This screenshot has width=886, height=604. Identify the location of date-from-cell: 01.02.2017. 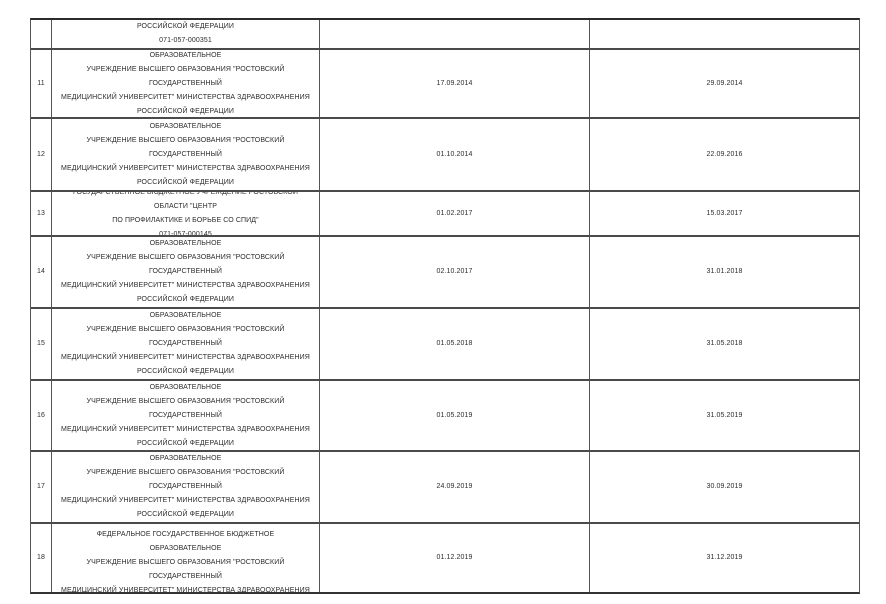
(455, 213).